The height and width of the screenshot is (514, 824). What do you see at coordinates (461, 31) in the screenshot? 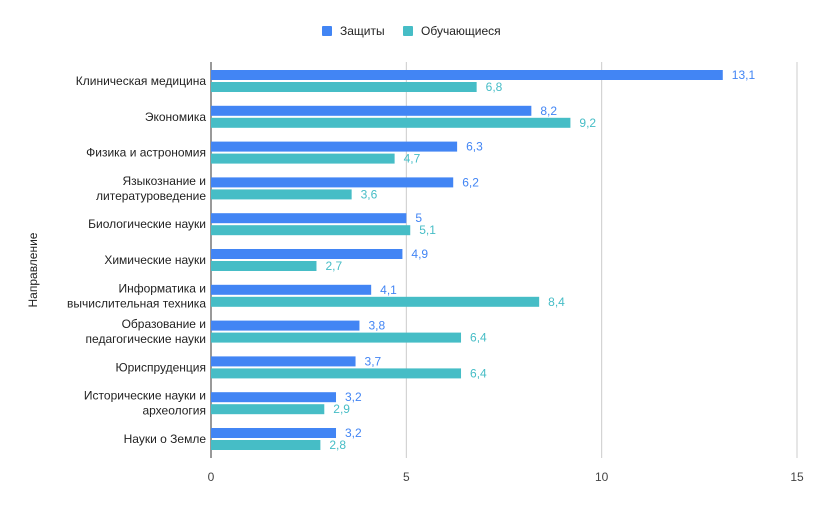
I see `legend-label: Обучающиеся` at bounding box center [461, 31].